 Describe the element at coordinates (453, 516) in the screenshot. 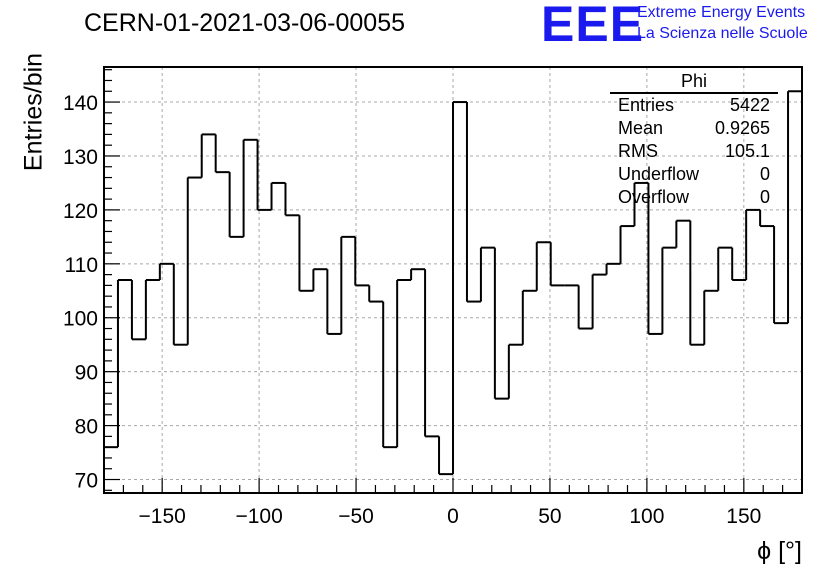

I see `x-tick-label: 0` at that location.